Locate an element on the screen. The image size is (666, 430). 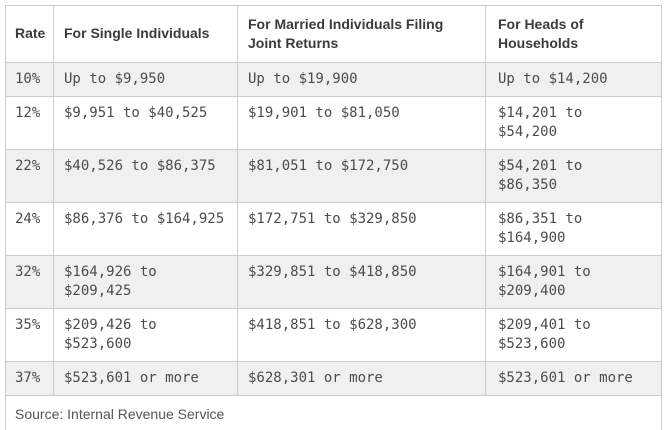
col-header-single: For Single Individuals is located at coordinates (145, 34).